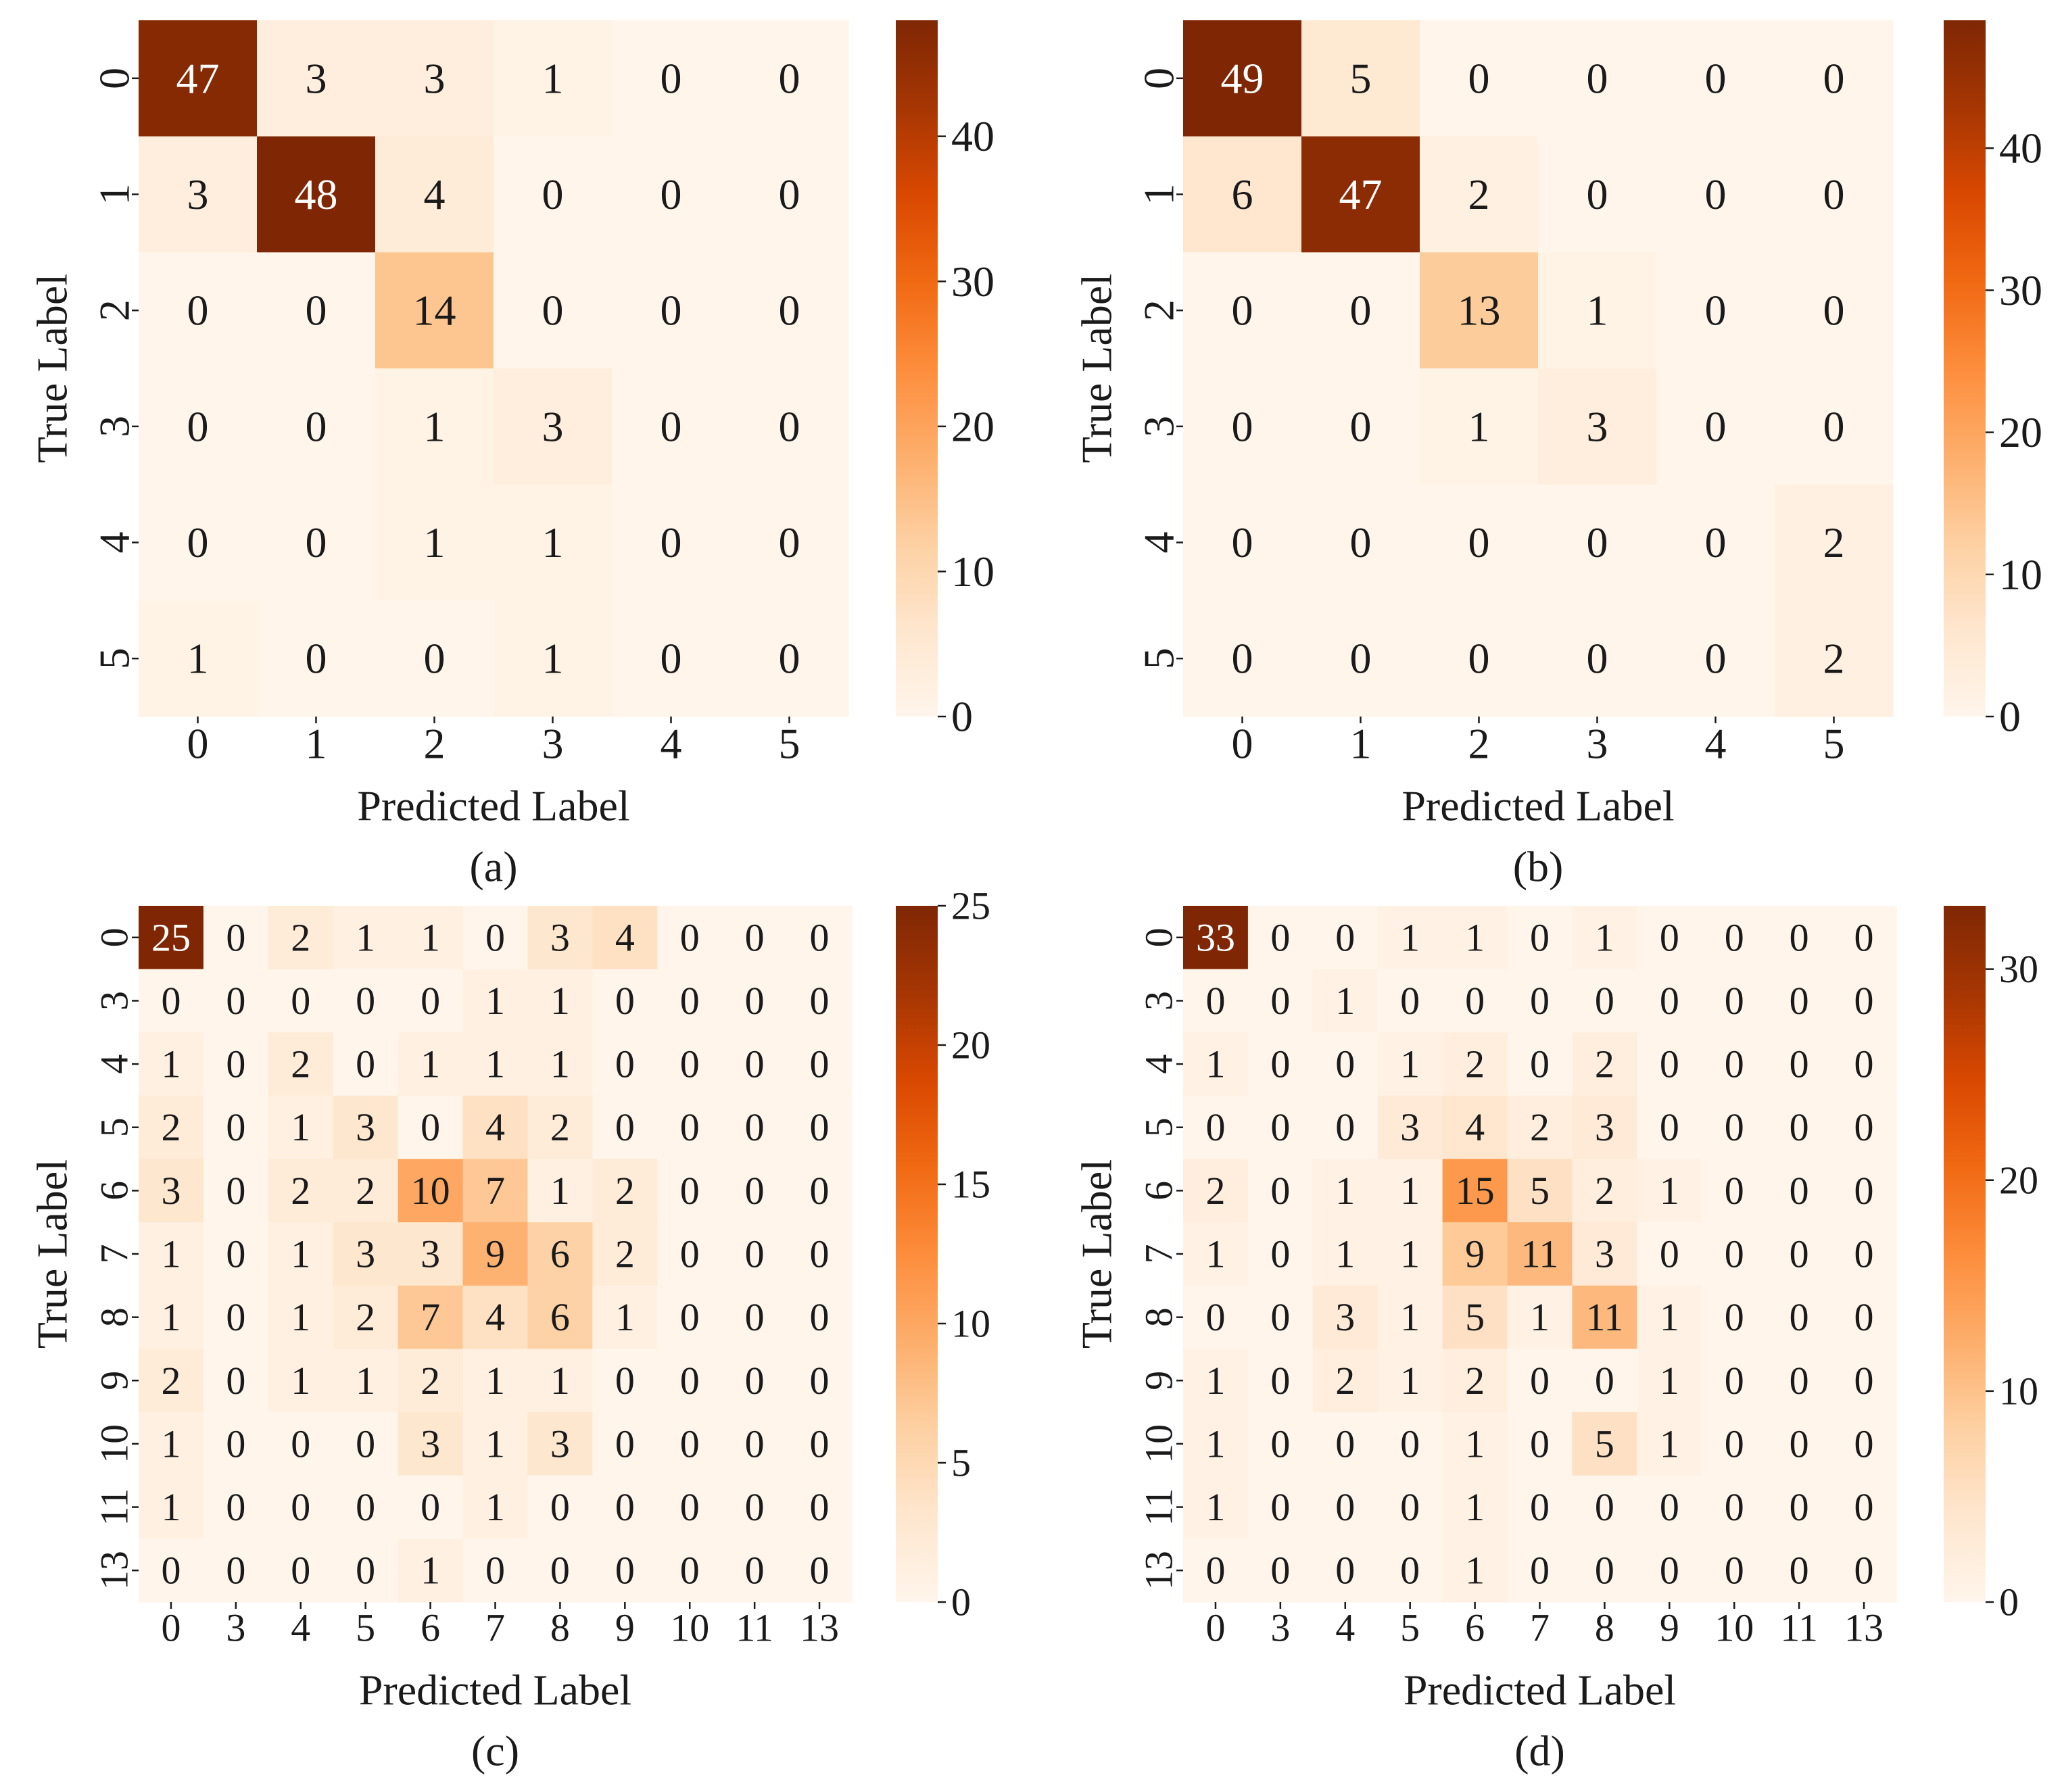 The width and height of the screenshot is (2062, 1792). I want to click on colorbar-tick-label: 0, so click(2009, 1602).